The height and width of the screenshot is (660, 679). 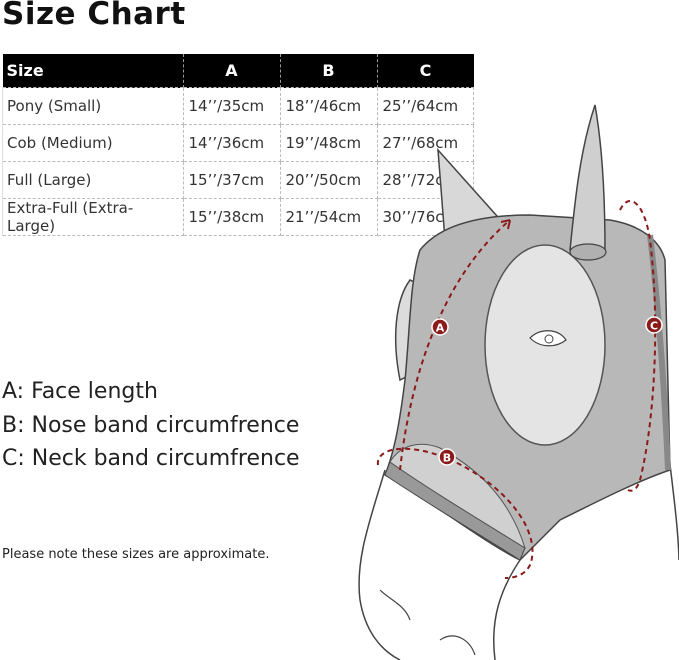 What do you see at coordinates (328, 143) in the screenshot?
I see `b-cell: 19’’/48cm` at bounding box center [328, 143].